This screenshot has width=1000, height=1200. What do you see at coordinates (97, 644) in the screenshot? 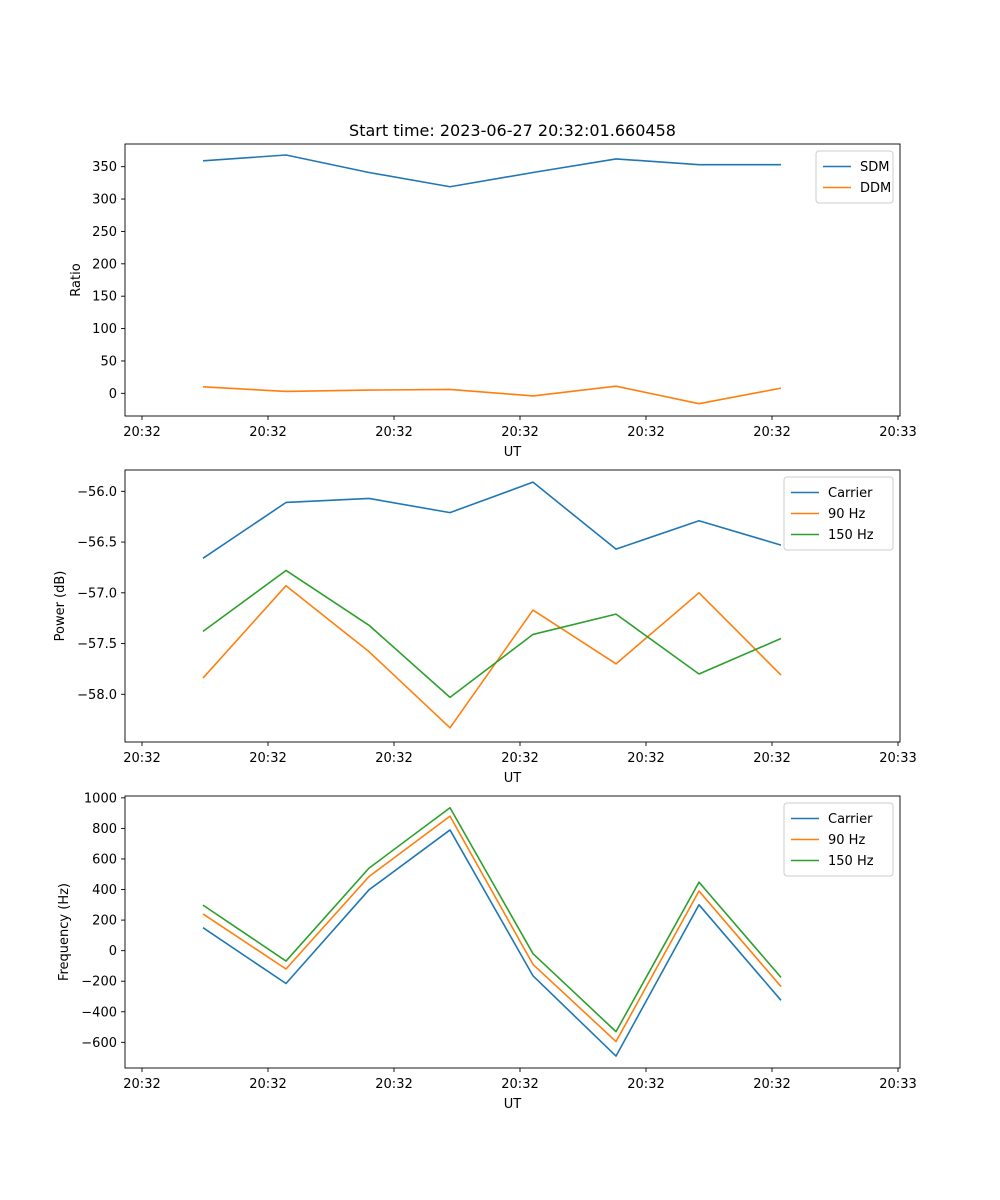
I see `power-y-tick-label: −57.5` at bounding box center [97, 644].